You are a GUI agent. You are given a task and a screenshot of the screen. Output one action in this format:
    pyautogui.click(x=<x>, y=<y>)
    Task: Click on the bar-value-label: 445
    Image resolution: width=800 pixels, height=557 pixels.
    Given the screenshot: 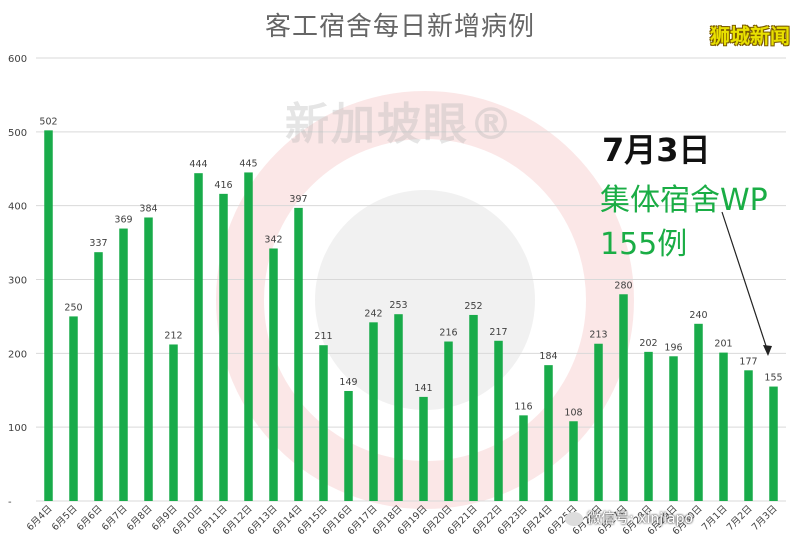 What is the action you would take?
    pyautogui.click(x=248, y=163)
    